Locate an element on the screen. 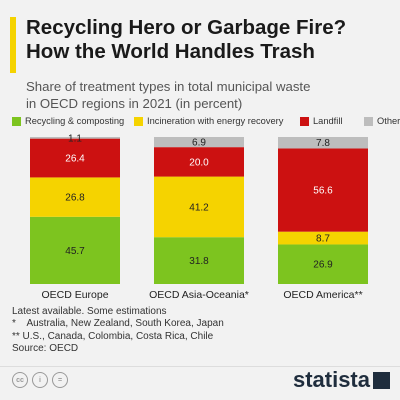 The image size is (400, 400). bar-segment-oecd-america-other is located at coordinates (323, 143).